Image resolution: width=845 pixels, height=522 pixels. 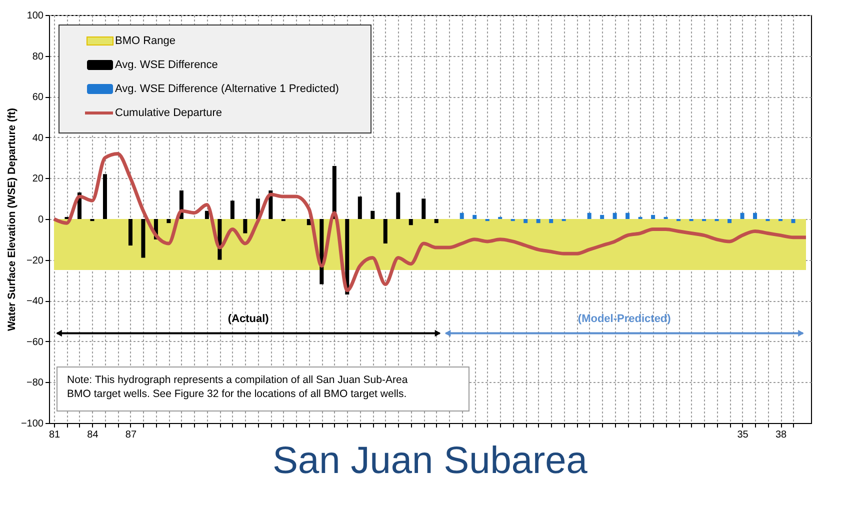 What do you see at coordinates (35, 383) in the screenshot?
I see `y-tick-label: −80` at bounding box center [35, 383].